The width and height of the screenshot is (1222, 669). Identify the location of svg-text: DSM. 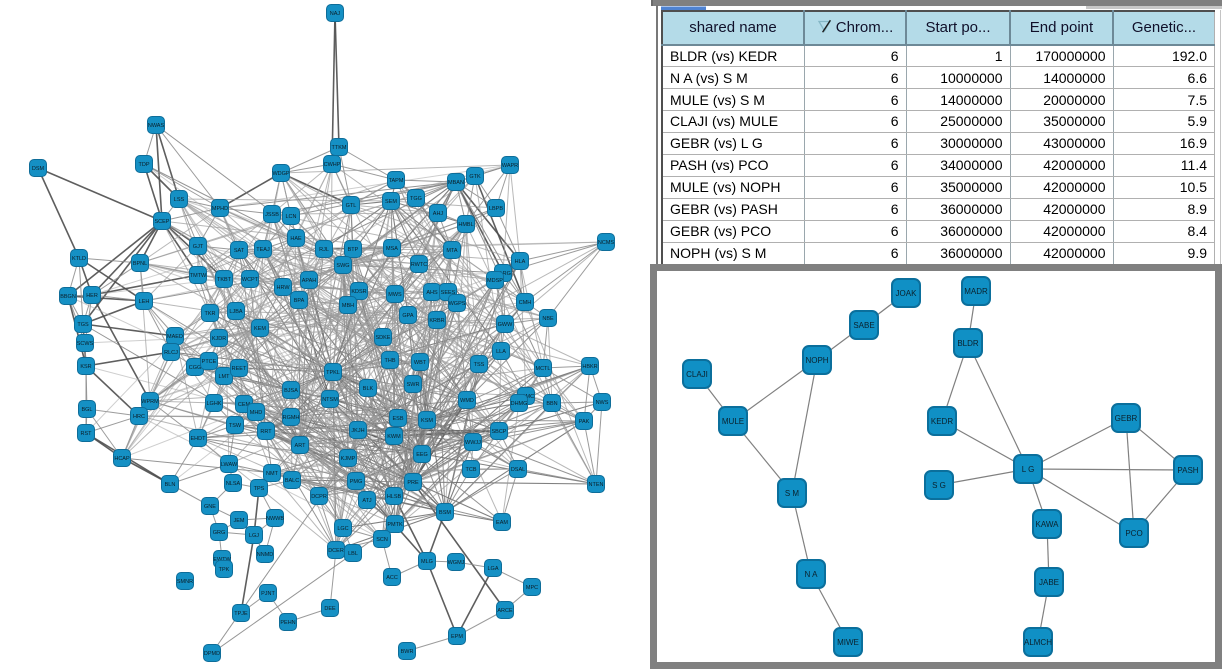
(38, 169).